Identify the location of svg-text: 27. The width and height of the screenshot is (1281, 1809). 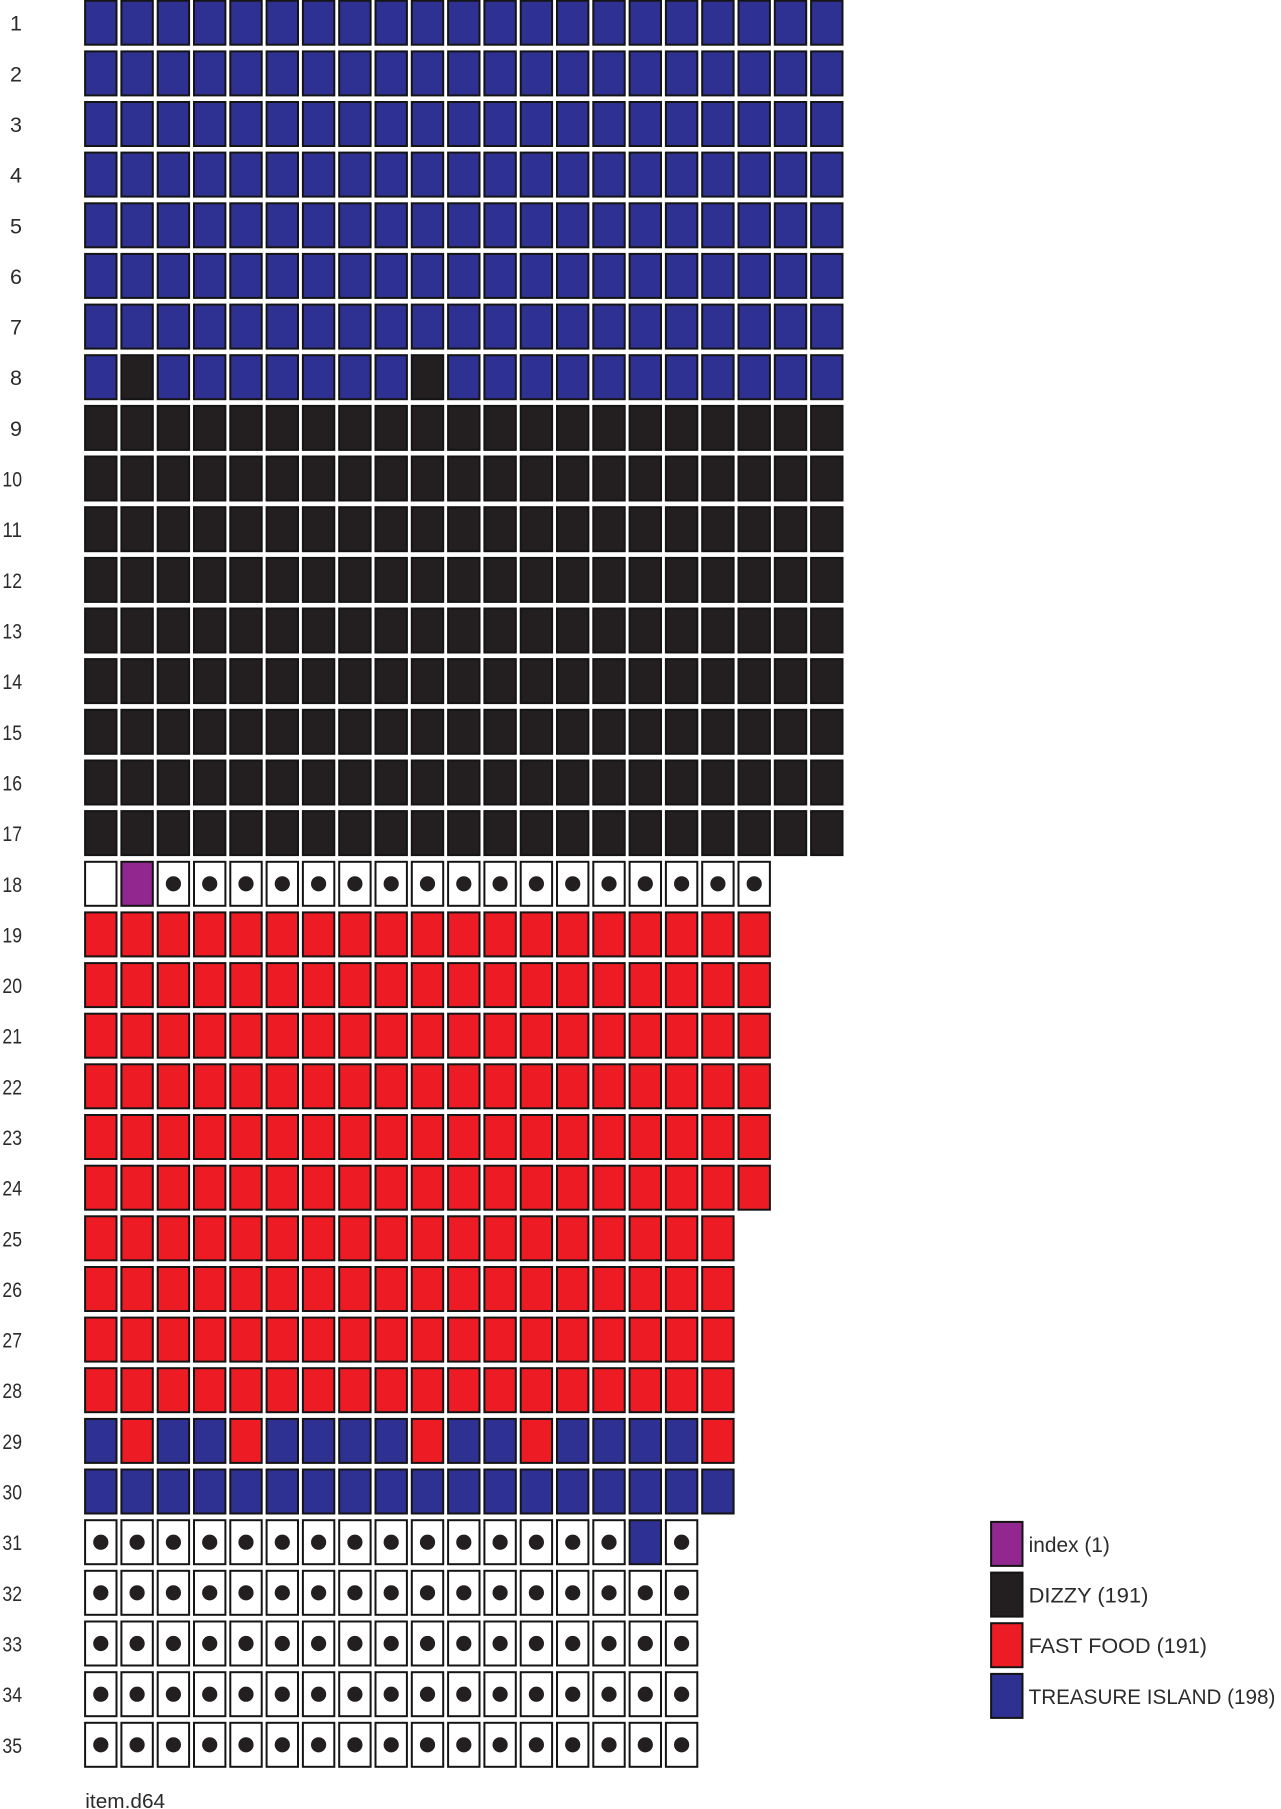
(12, 1341).